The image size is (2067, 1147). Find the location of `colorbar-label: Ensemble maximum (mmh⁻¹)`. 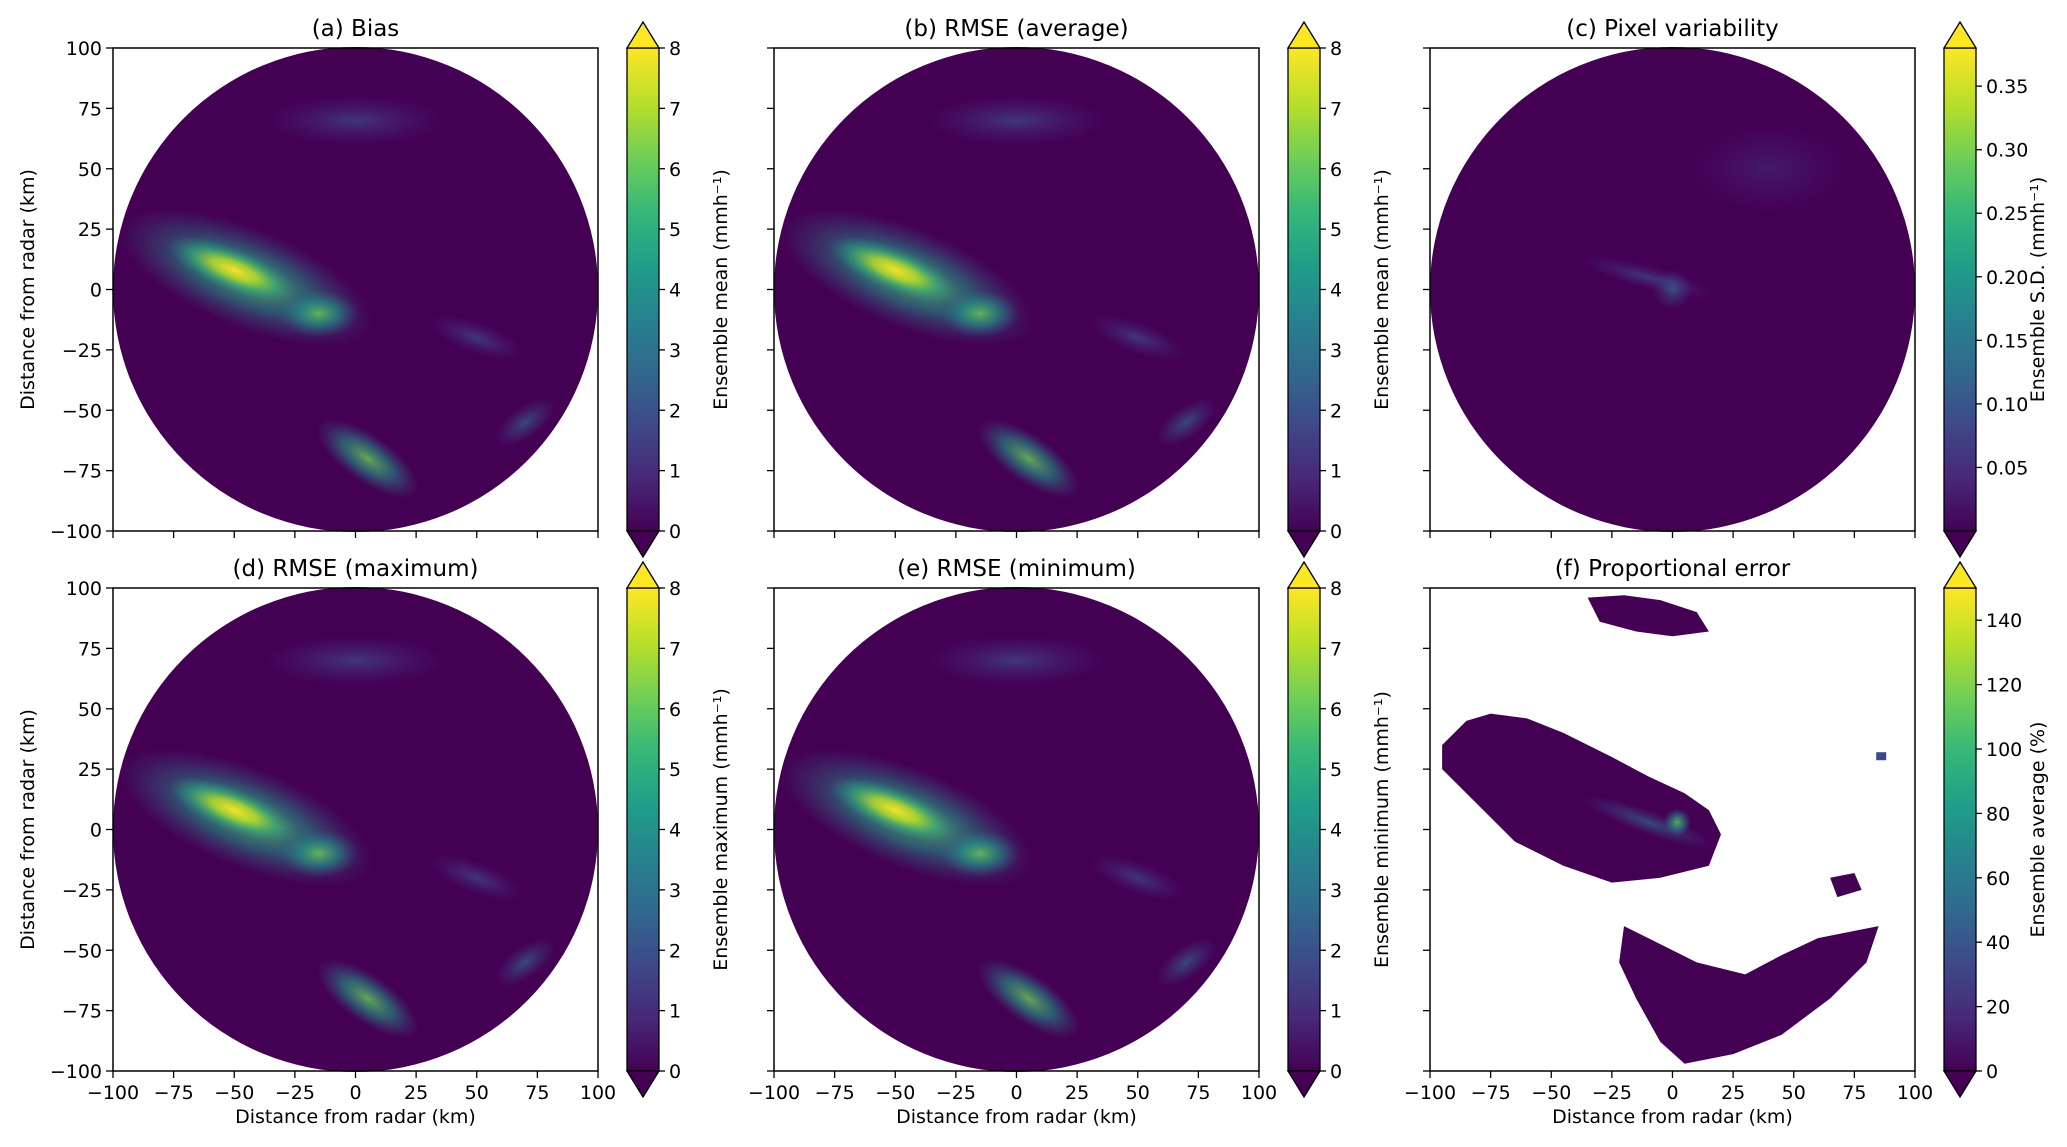

colorbar-label: Ensemble maximum (mmh⁻¹) is located at coordinates (721, 829).